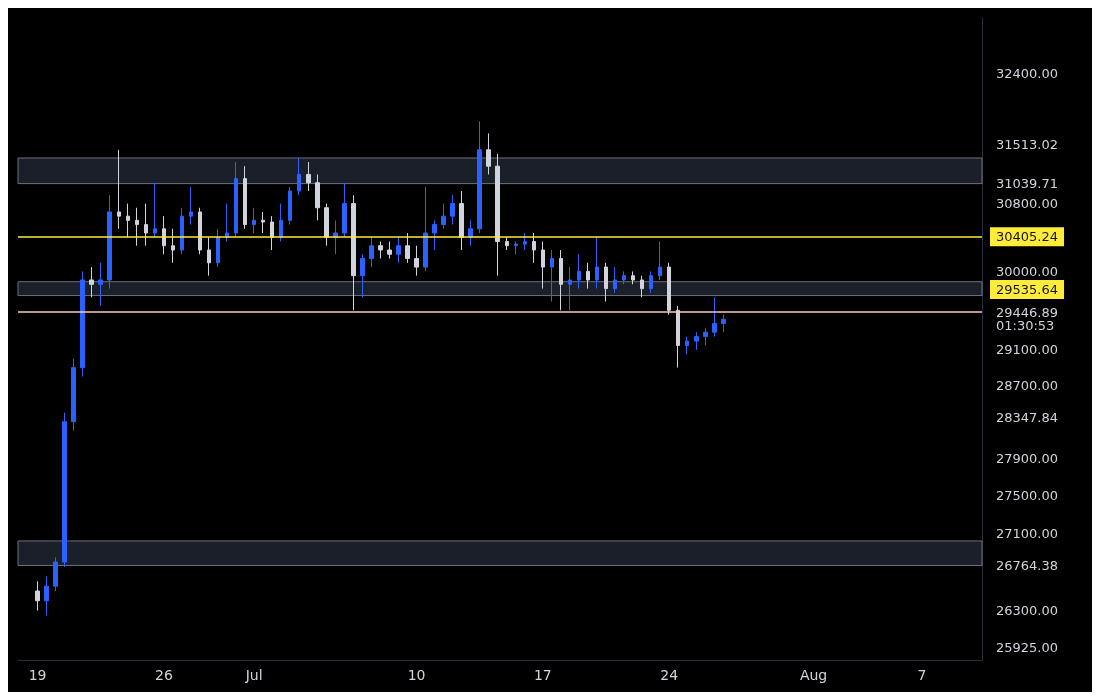  What do you see at coordinates (1027, 350) in the screenshot?
I see `y-tick-label: 29100.00` at bounding box center [1027, 350].